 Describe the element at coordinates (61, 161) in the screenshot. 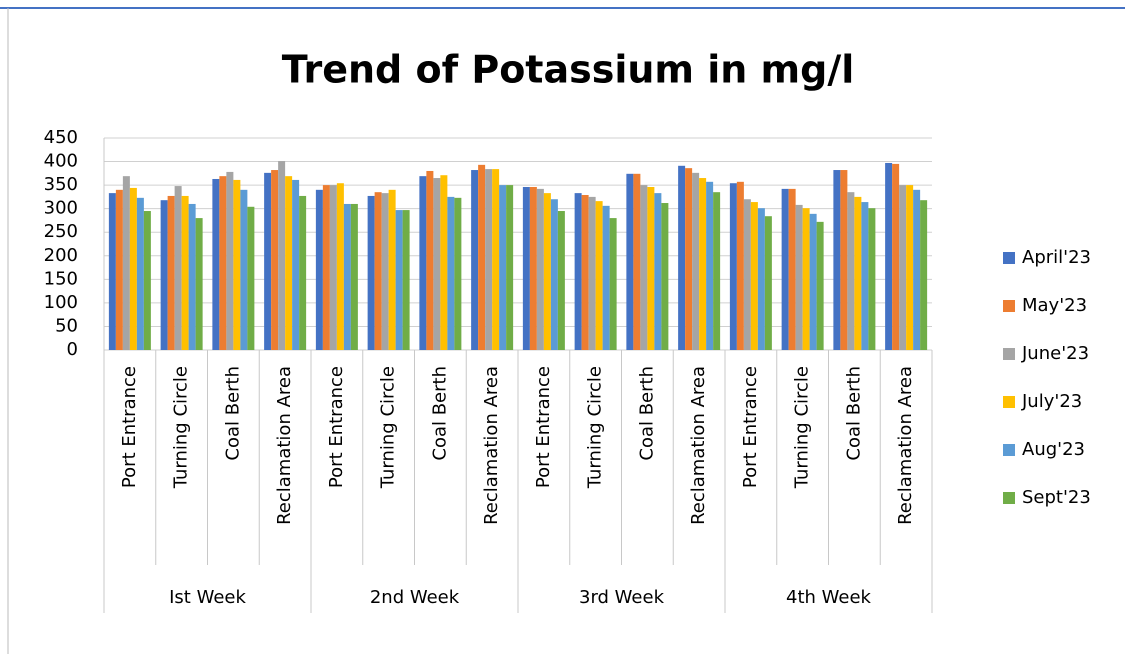

I see `y-tick-label: 400` at that location.